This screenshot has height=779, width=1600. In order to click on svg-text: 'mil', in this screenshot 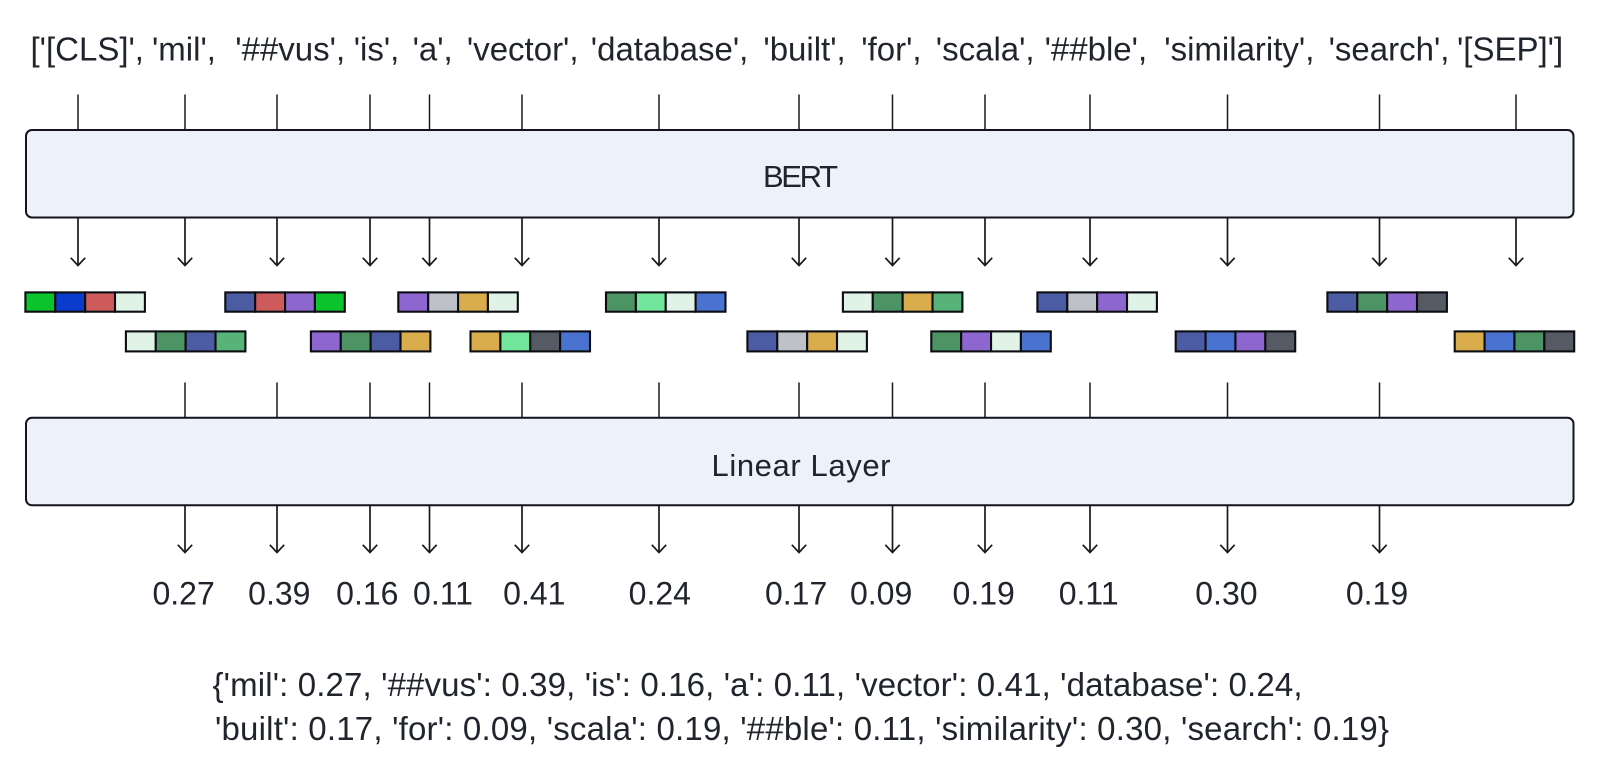, I will do `click(184, 49)`.